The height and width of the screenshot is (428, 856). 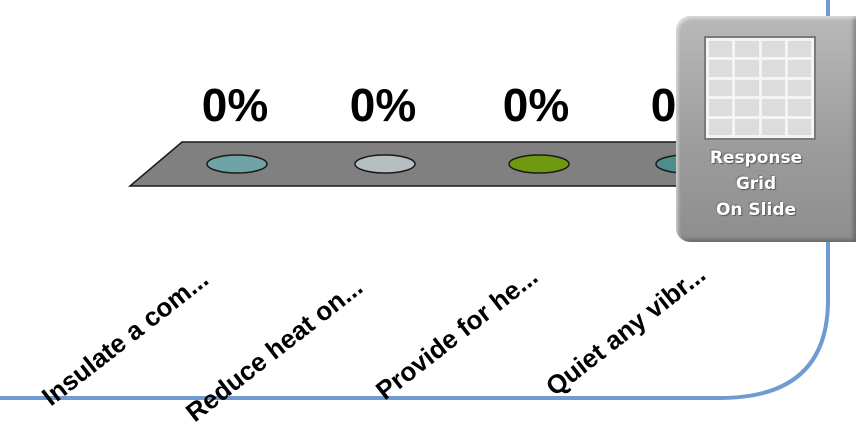 I want to click on widget-label-response: Response, so click(x=756, y=158).